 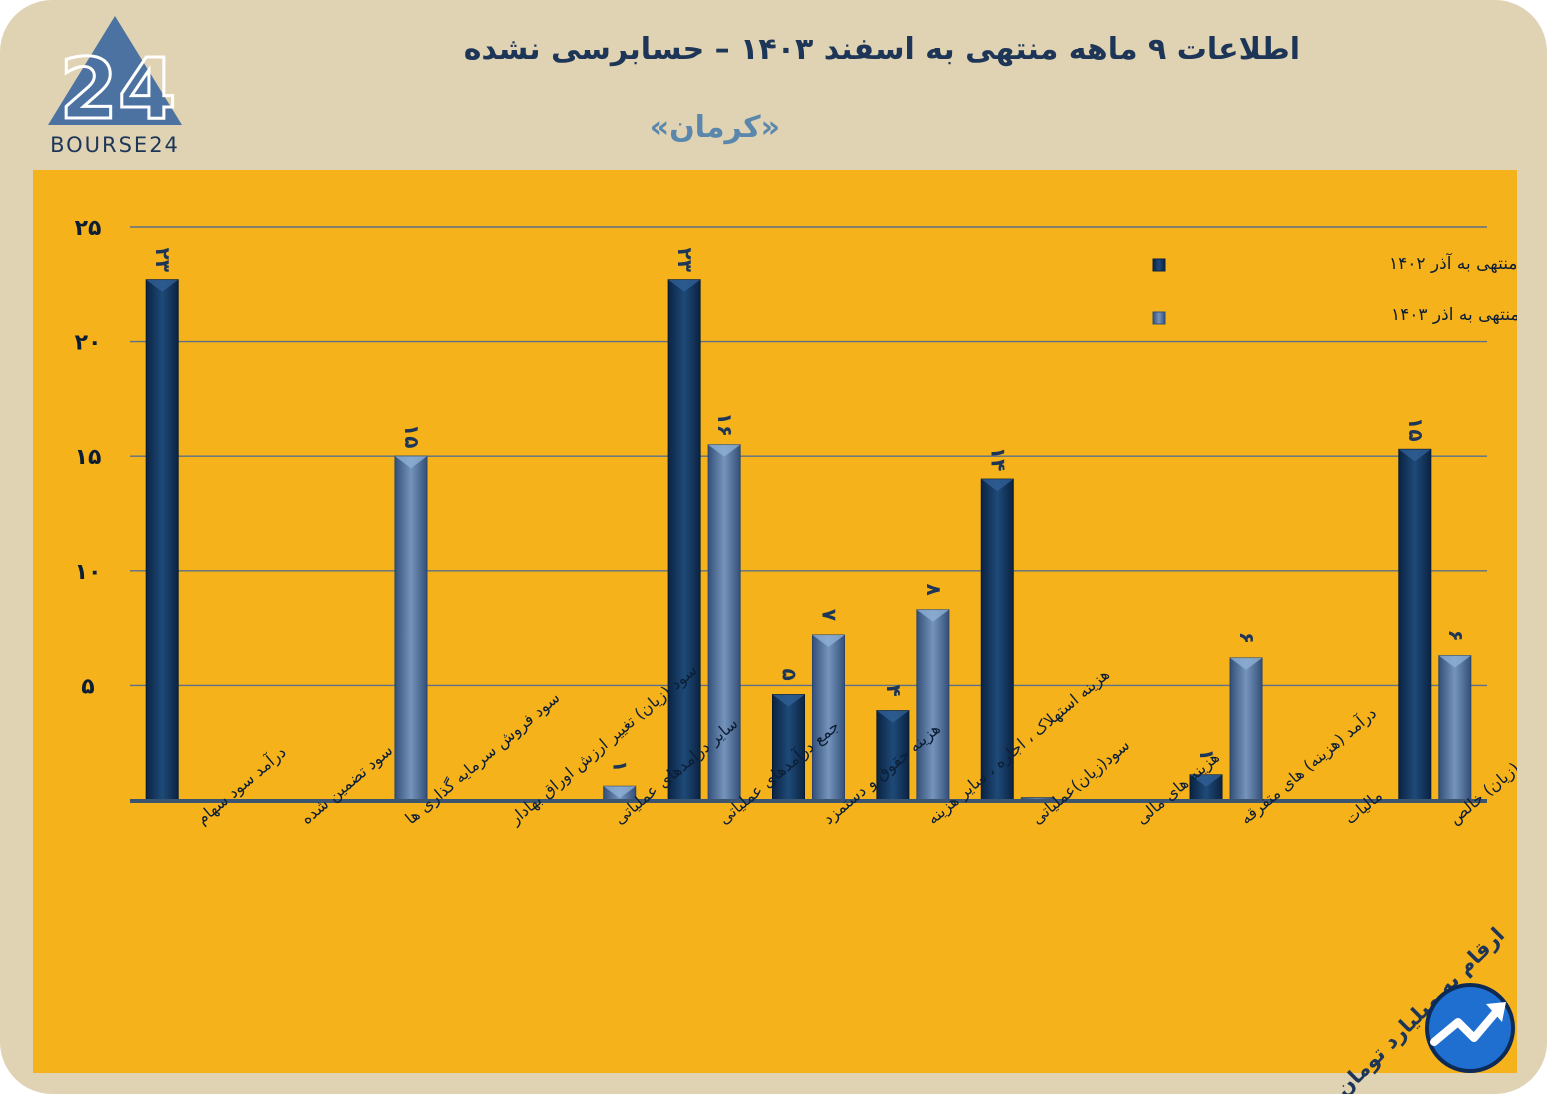 What do you see at coordinates (1453, 263) in the screenshot?
I see `legend-label-1402: عملکرد منتهی به آذر ۱۴۰۲` at bounding box center [1453, 263].